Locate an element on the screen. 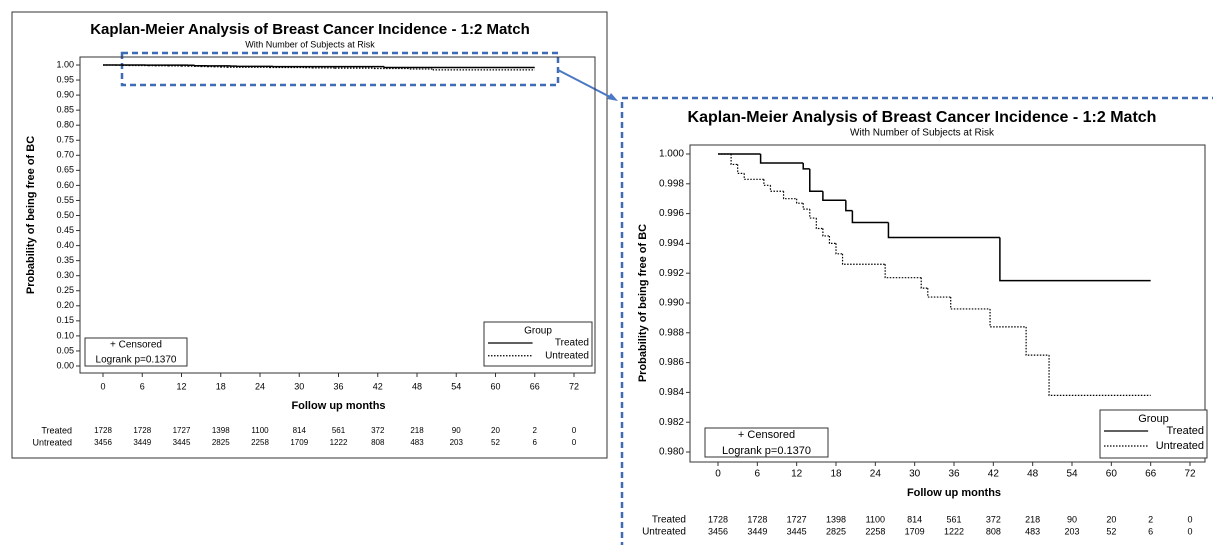  at-risk-count: 1709 is located at coordinates (299, 442).